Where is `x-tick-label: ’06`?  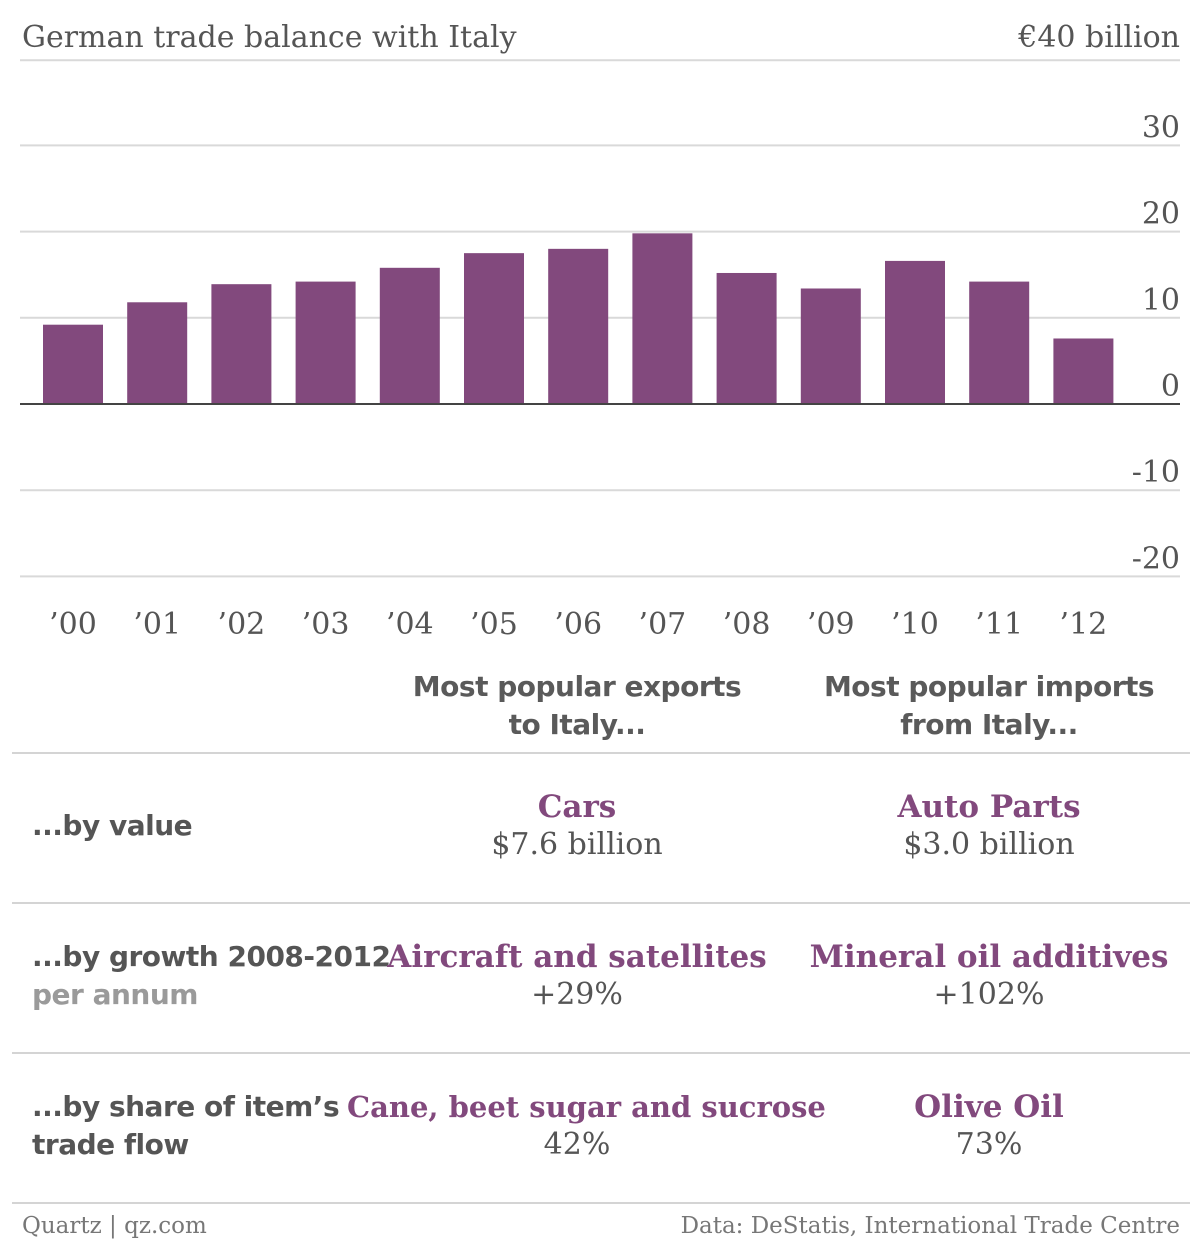 x-tick-label: ’06 is located at coordinates (578, 624).